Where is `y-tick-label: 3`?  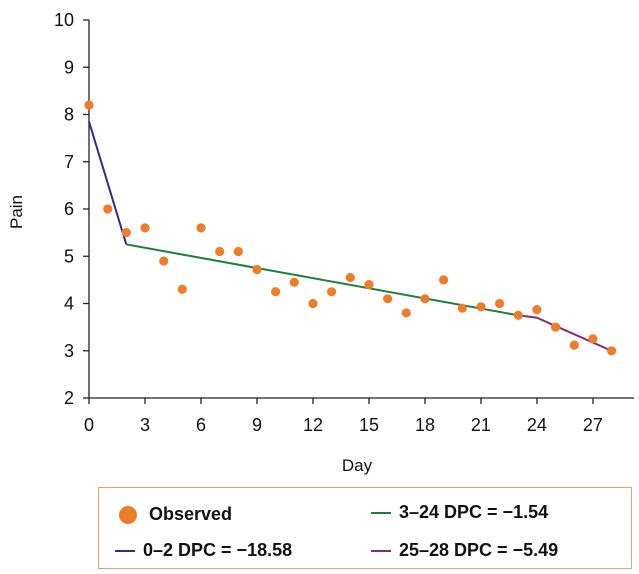 y-tick-label: 3 is located at coordinates (69, 351).